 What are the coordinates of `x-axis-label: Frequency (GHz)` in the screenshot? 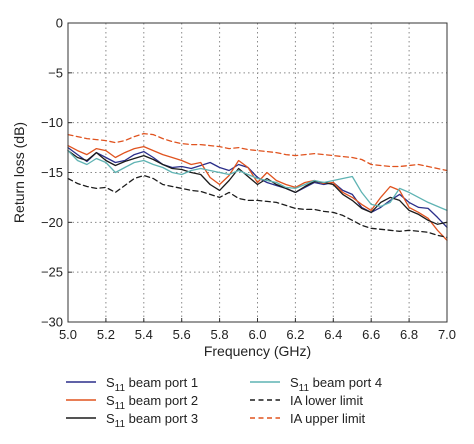 It's located at (257, 351).